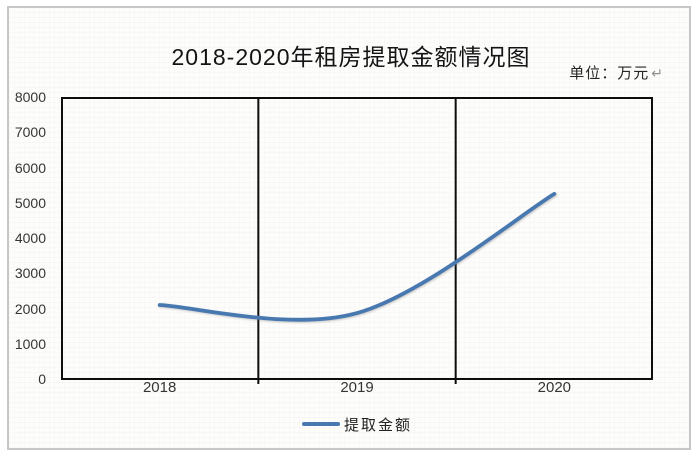  I want to click on y-axis-label: 4000, so click(30, 238).